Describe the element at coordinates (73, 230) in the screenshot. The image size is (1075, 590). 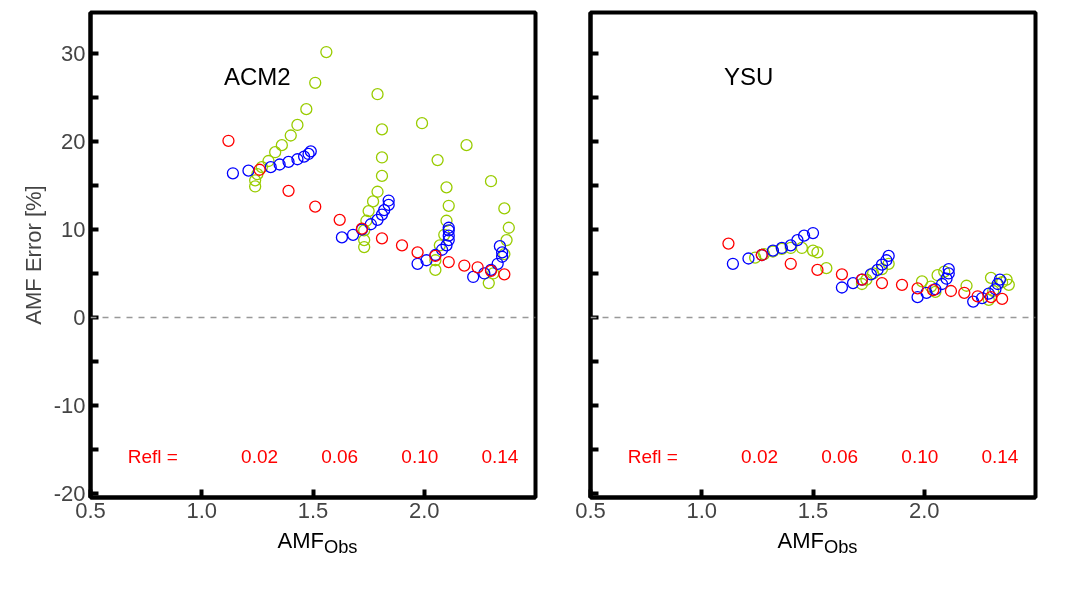
I see `y-tick-label: 10` at that location.